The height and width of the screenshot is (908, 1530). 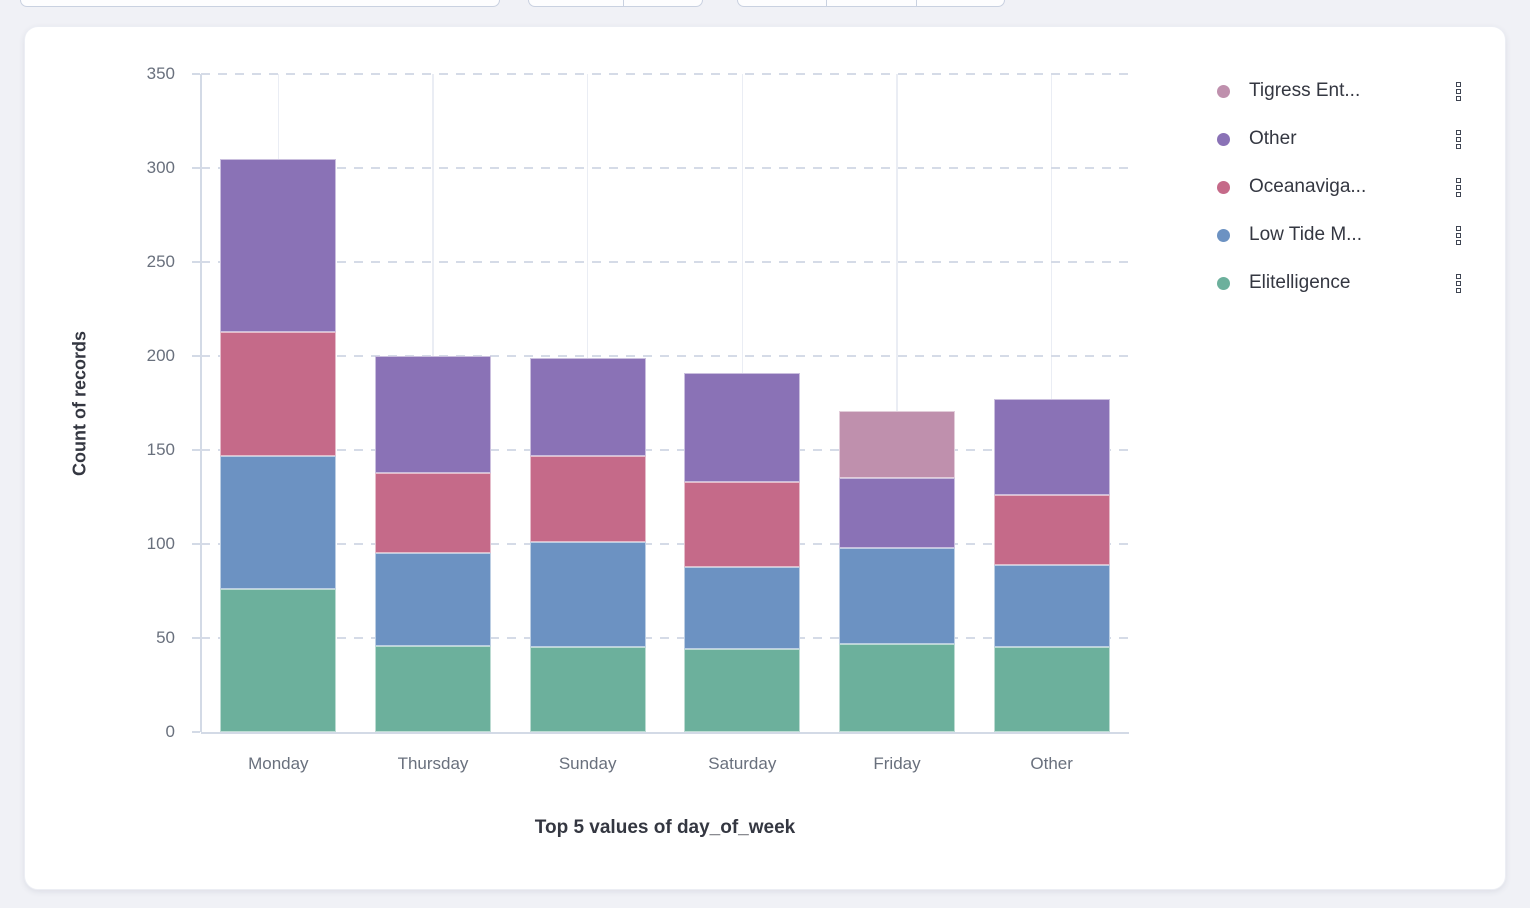 I want to click on bar-segment-elitelligence-other, so click(x=1051, y=689).